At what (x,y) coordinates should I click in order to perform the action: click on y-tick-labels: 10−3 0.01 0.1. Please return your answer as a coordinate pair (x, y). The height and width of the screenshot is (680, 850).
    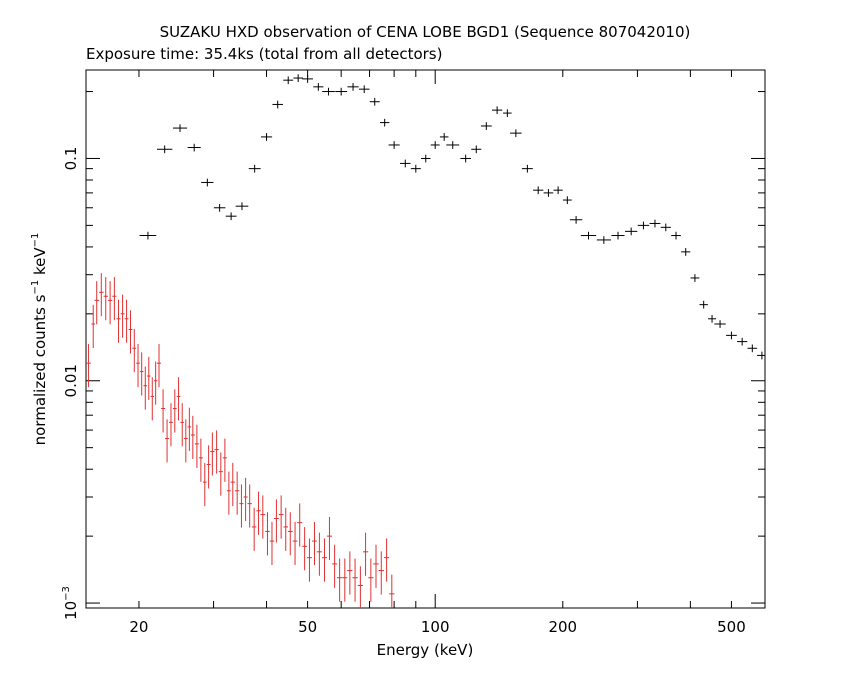
    Looking at the image, I should click on (70, 383).